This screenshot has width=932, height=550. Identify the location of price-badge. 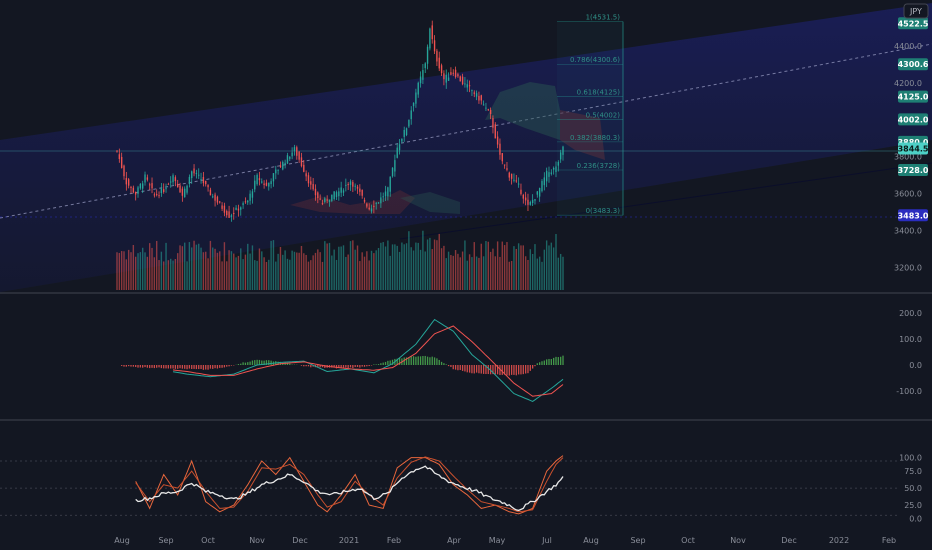
(913, 96).